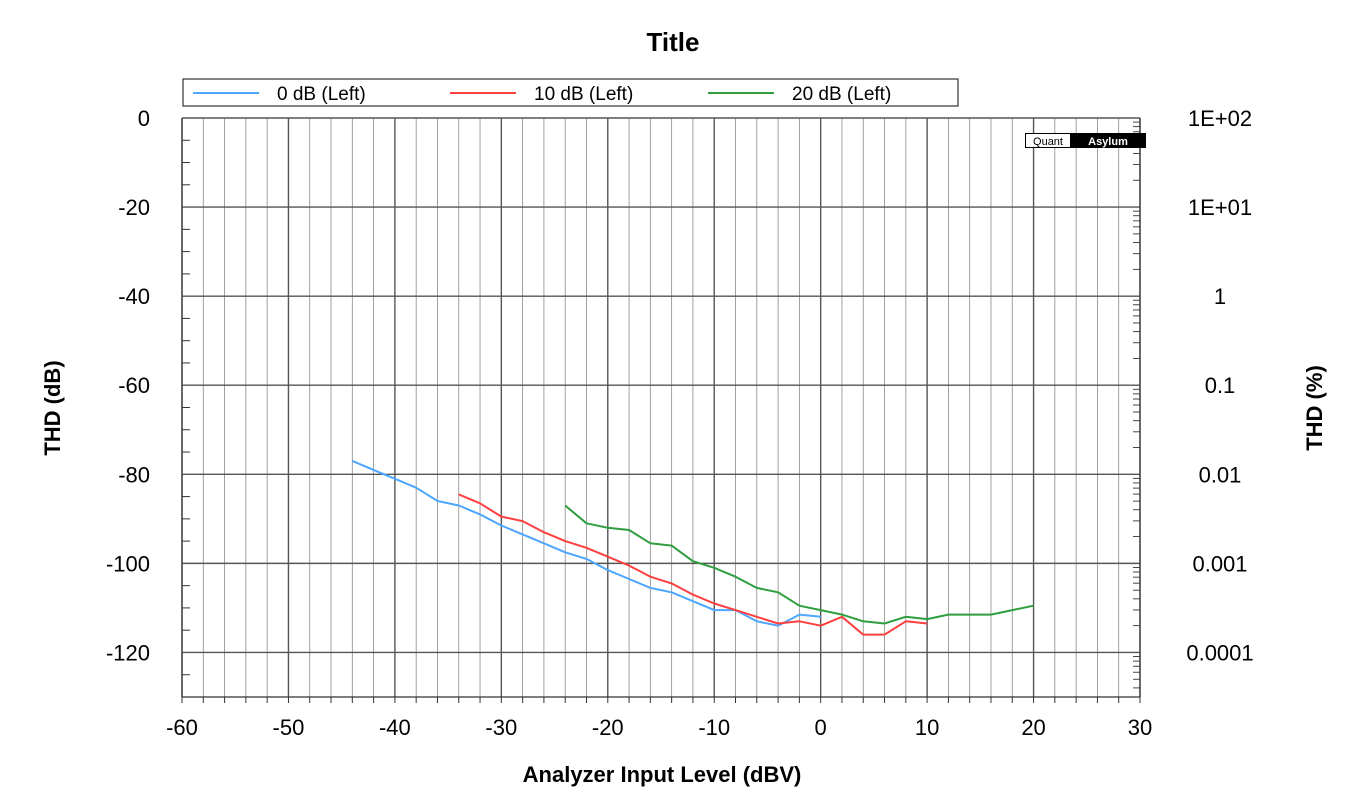 Image resolution: width=1346 pixels, height=807 pixels. What do you see at coordinates (321, 94) in the screenshot?
I see `legend-label-0: 0 dB (Left)` at bounding box center [321, 94].